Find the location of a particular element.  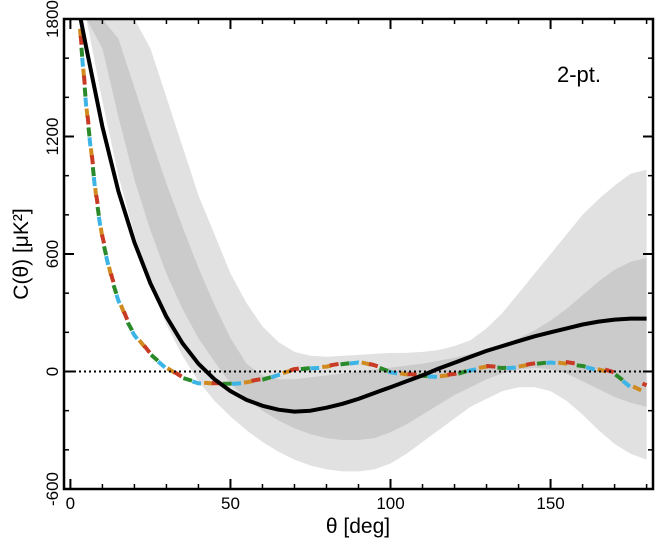

y-tick-label: 1800 is located at coordinates (52, 19).